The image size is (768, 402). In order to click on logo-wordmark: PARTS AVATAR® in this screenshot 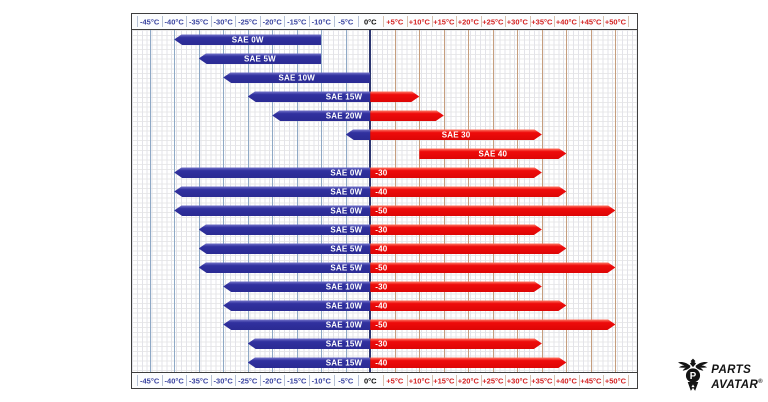, I will do `click(737, 378)`.